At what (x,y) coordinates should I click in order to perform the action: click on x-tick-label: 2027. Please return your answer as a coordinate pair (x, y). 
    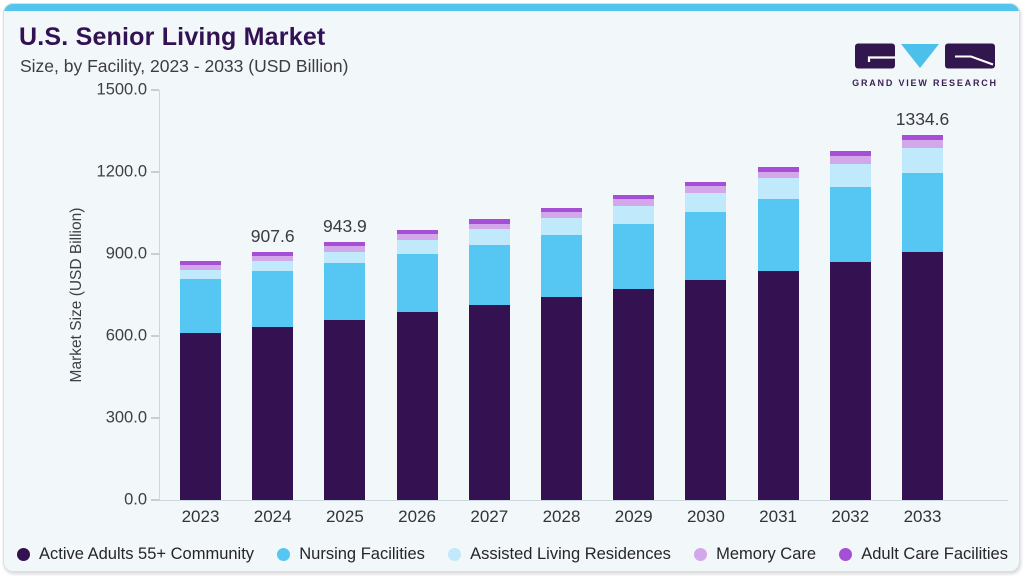
    Looking at the image, I should click on (489, 516).